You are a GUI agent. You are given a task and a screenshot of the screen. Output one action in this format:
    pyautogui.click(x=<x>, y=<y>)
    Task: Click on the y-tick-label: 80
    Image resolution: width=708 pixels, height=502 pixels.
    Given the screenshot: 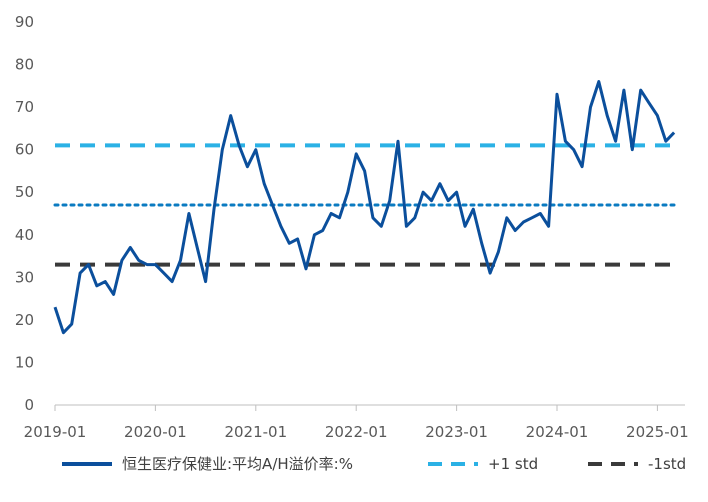 What is the action you would take?
    pyautogui.click(x=24, y=65)
    